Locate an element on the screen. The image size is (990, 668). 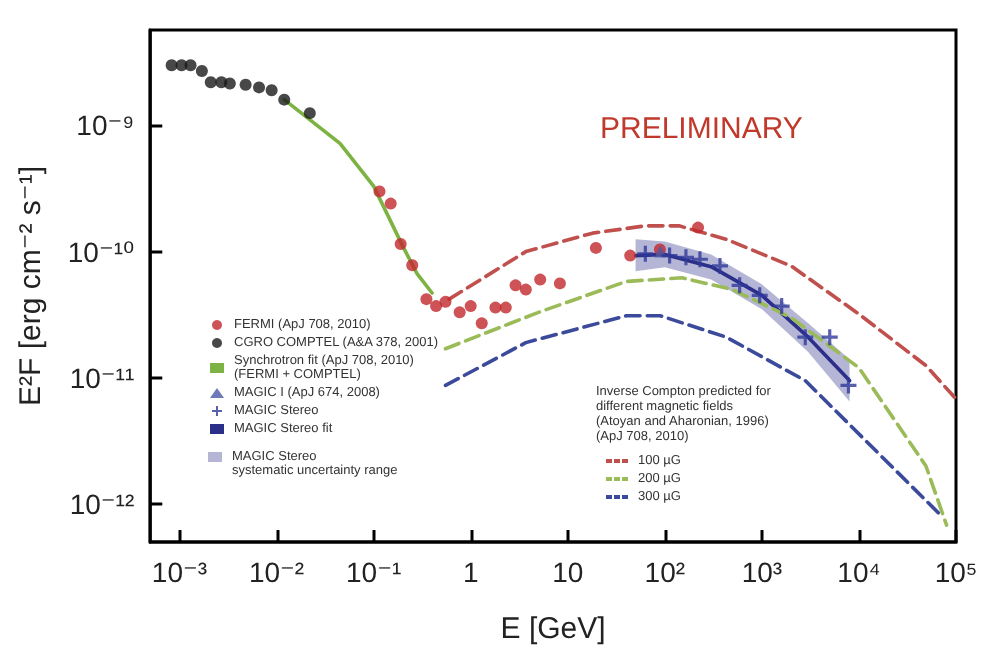
y-axis-title: E²F [erg cm⁻² s⁻¹] is located at coordinates (31, 286).